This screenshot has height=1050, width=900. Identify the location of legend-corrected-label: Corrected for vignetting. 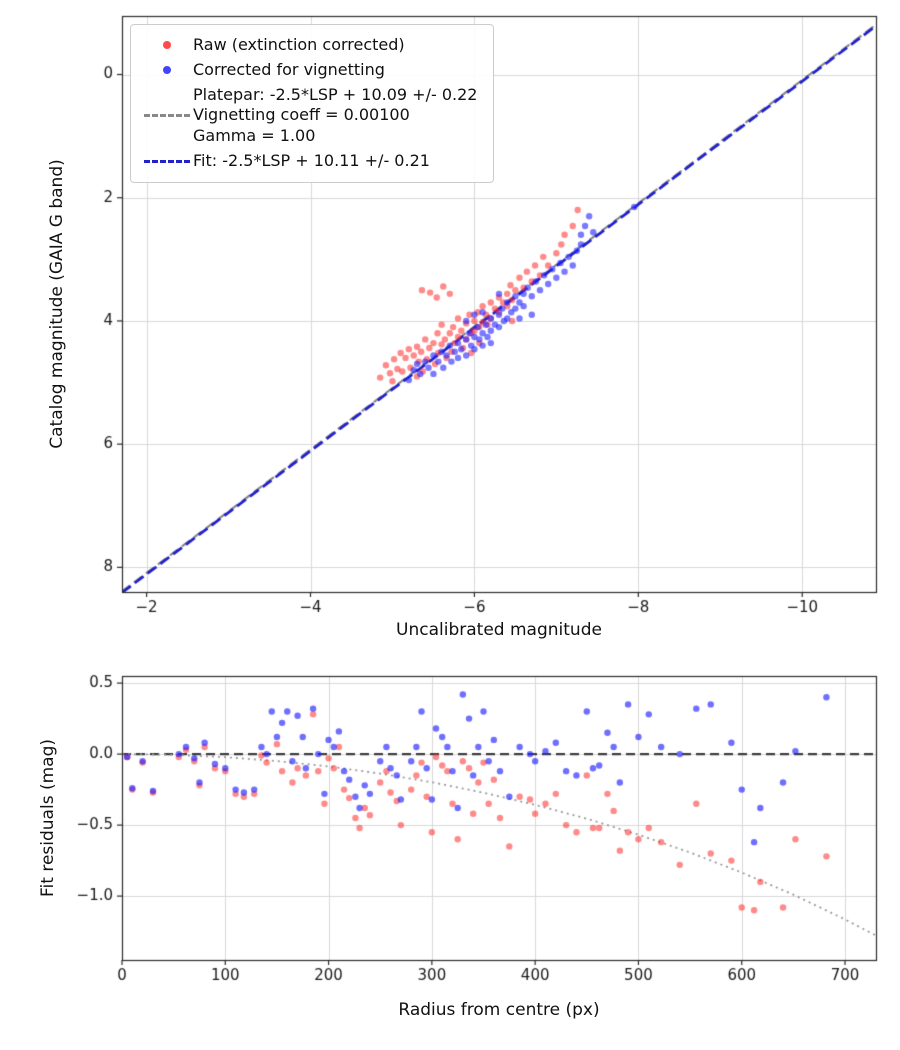
(289, 69).